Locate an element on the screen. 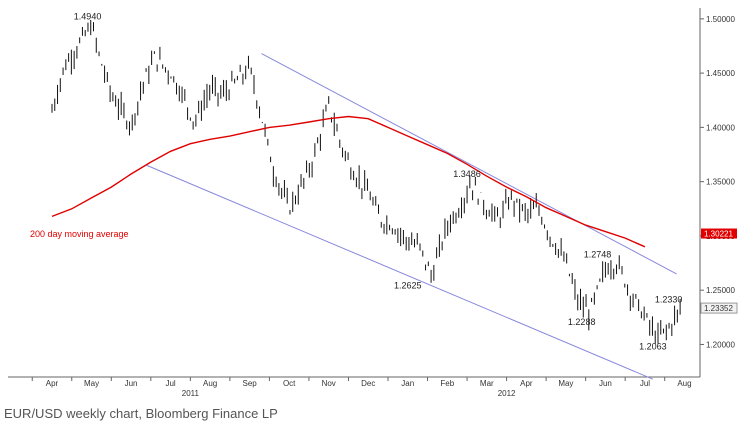  price-annotation: 1.2063 is located at coordinates (653, 347).